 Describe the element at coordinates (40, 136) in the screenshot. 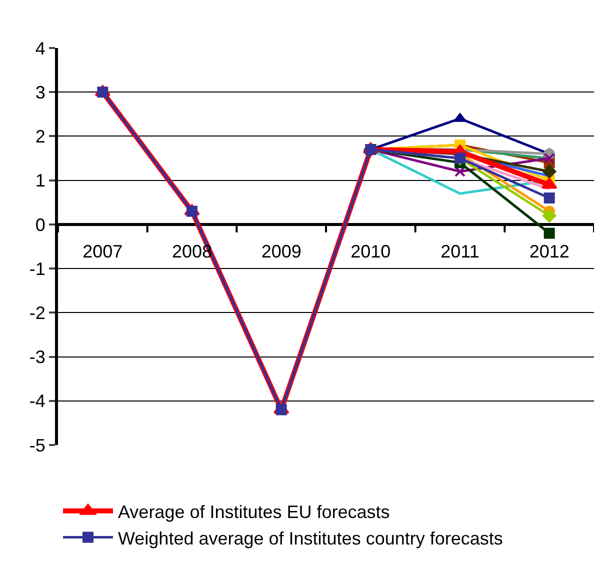

I see `y-tick-label: 2` at that location.